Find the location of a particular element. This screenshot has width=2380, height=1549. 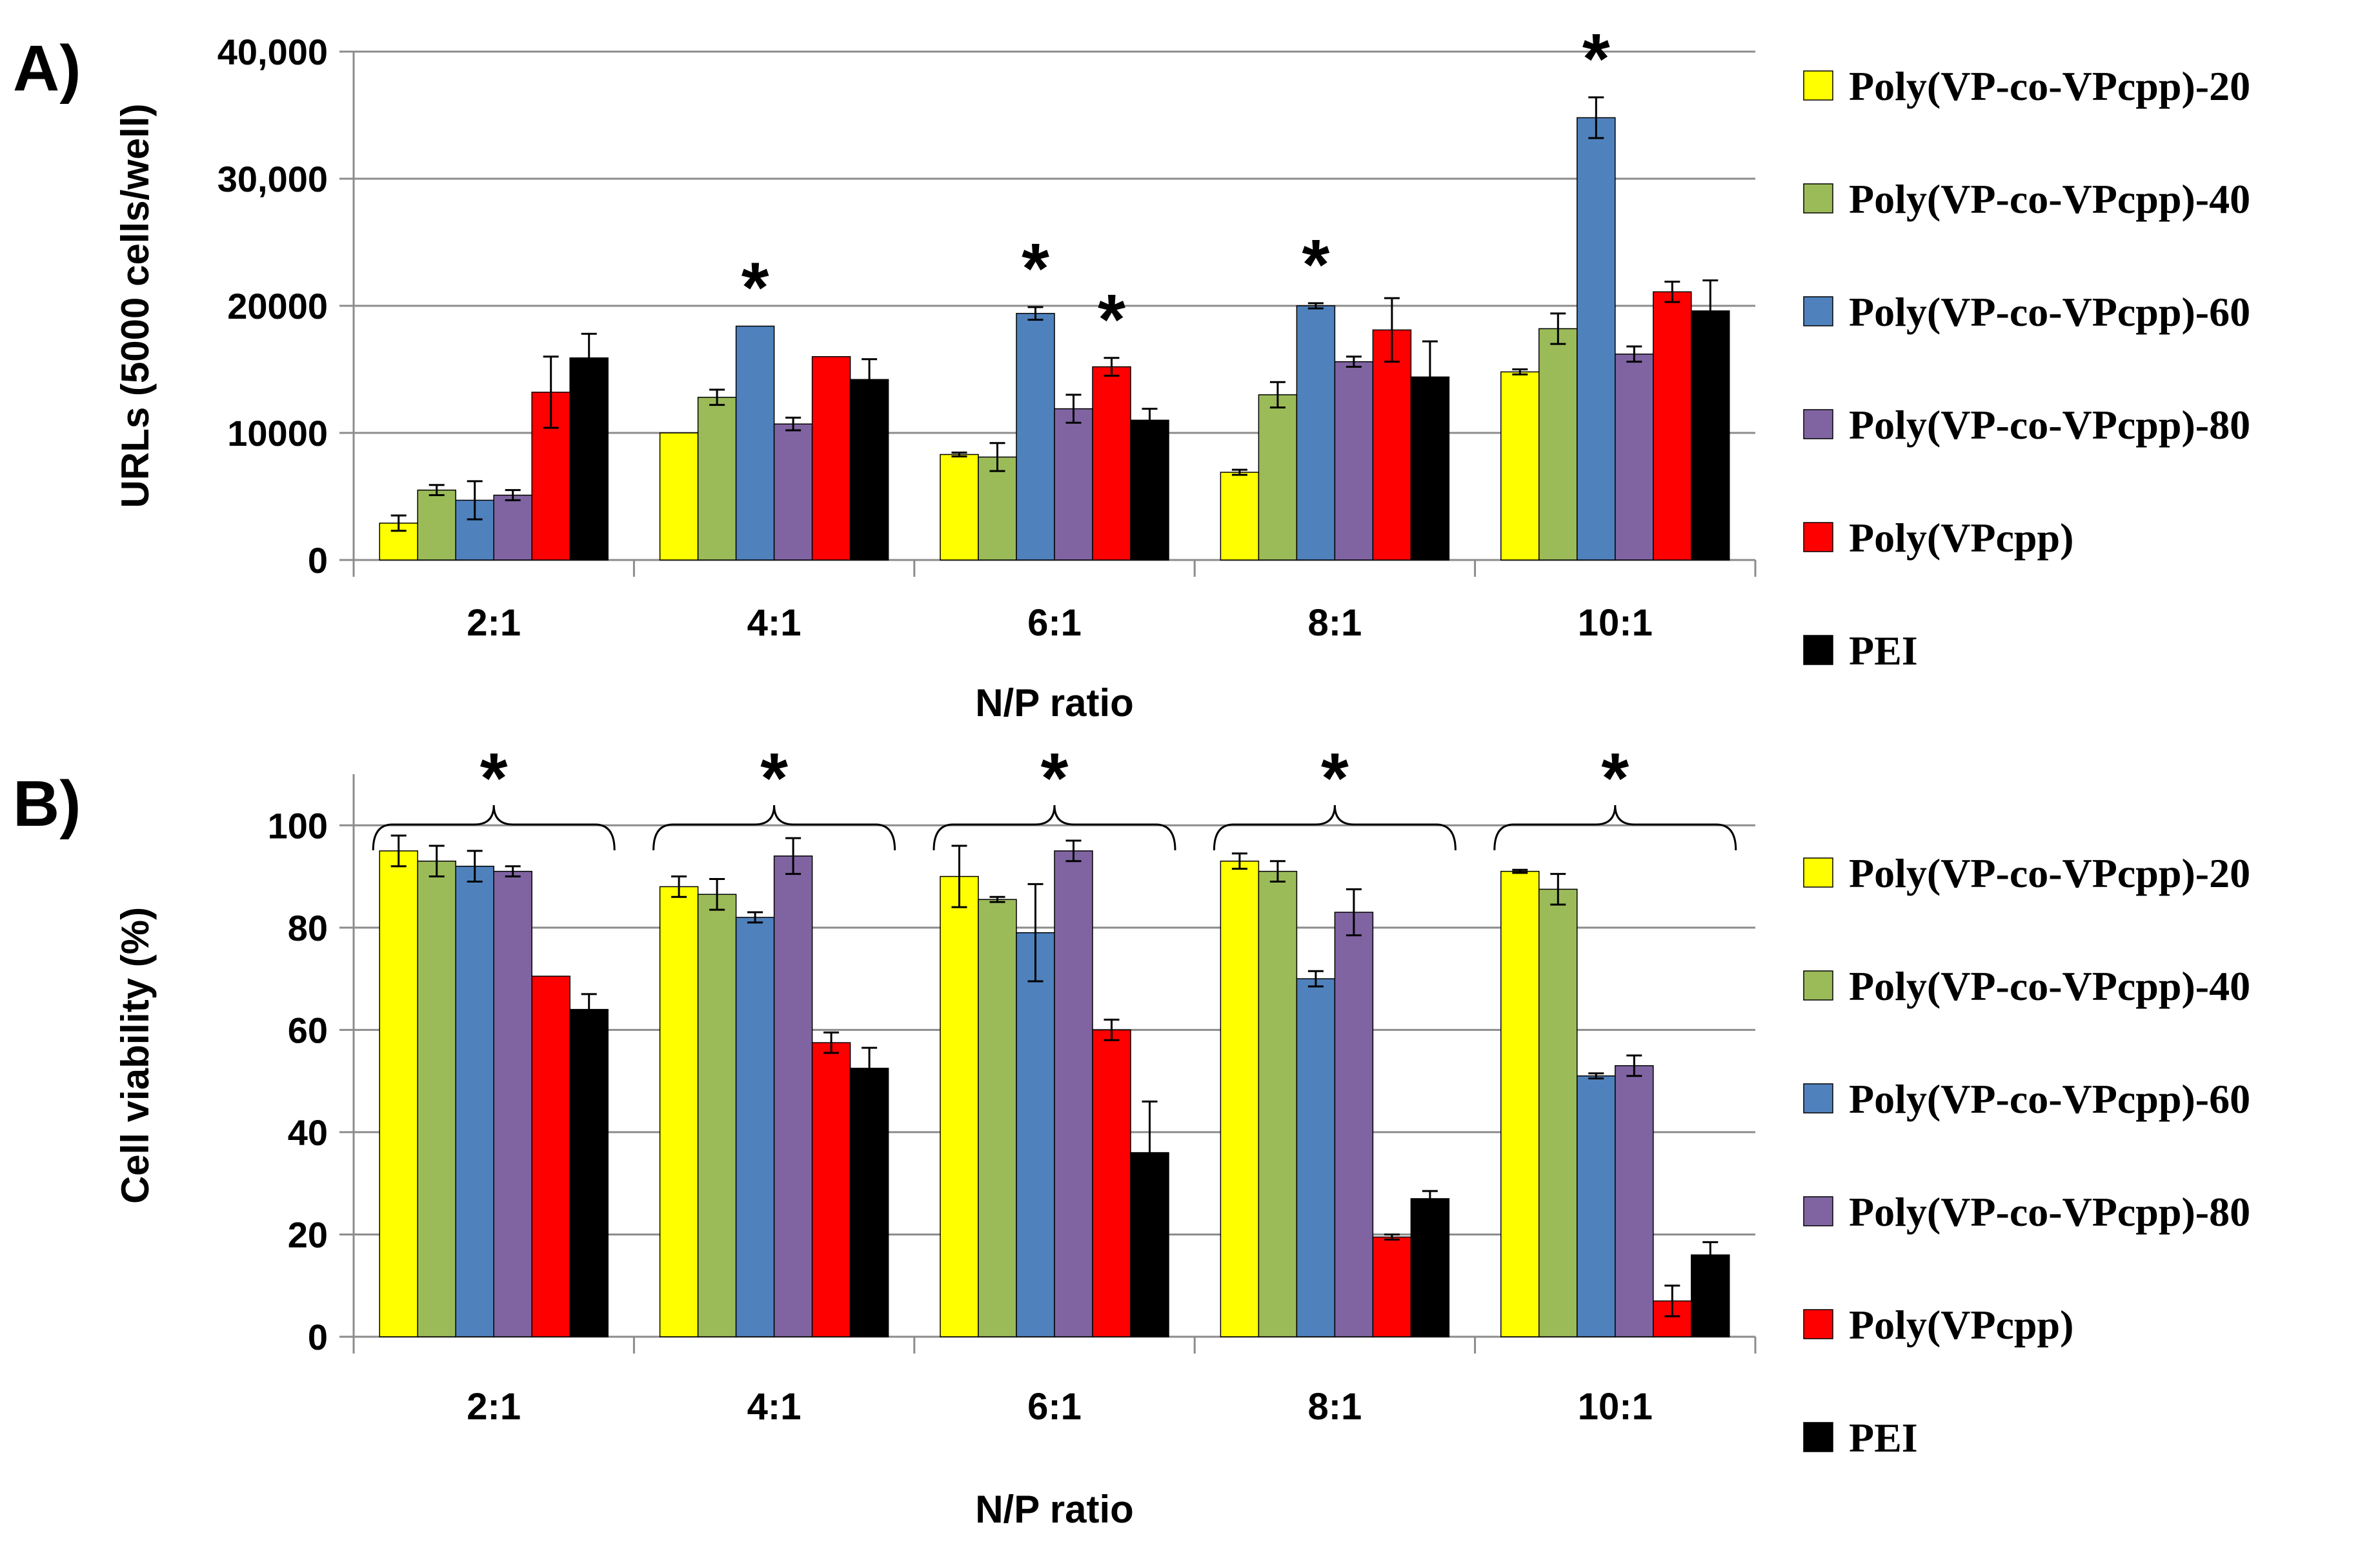

y-tick-label: 30,000 is located at coordinates (272, 179).